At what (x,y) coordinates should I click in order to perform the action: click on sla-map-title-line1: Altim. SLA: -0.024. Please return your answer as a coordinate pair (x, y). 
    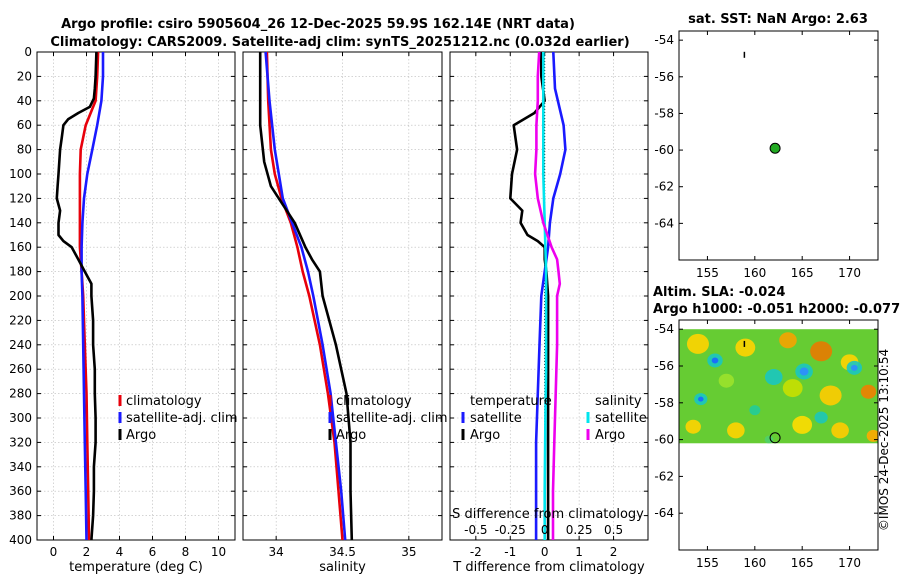
    Looking at the image, I should click on (719, 292).